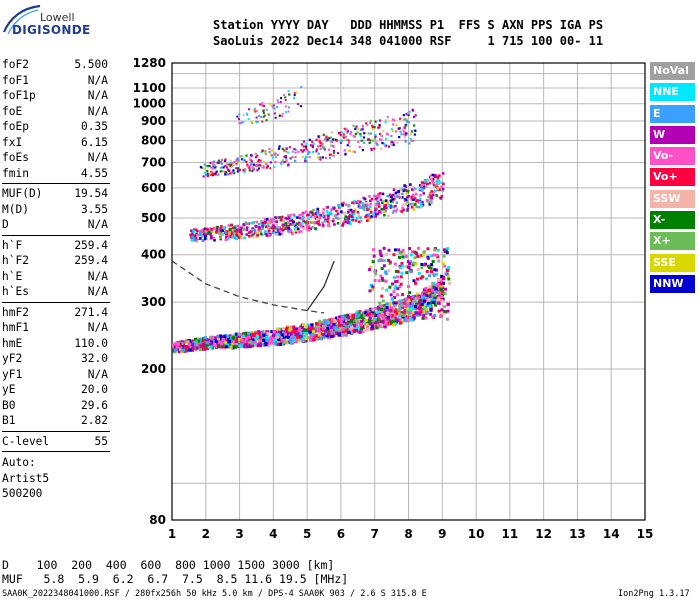  What do you see at coordinates (26, 441) in the screenshot?
I see `param-label: C-level` at bounding box center [26, 441].